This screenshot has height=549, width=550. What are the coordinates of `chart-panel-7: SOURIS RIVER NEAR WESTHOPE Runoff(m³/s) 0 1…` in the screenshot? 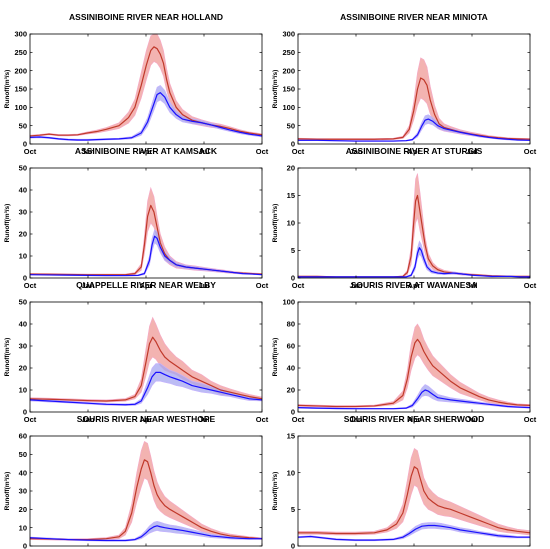 It's located at (133, 481).